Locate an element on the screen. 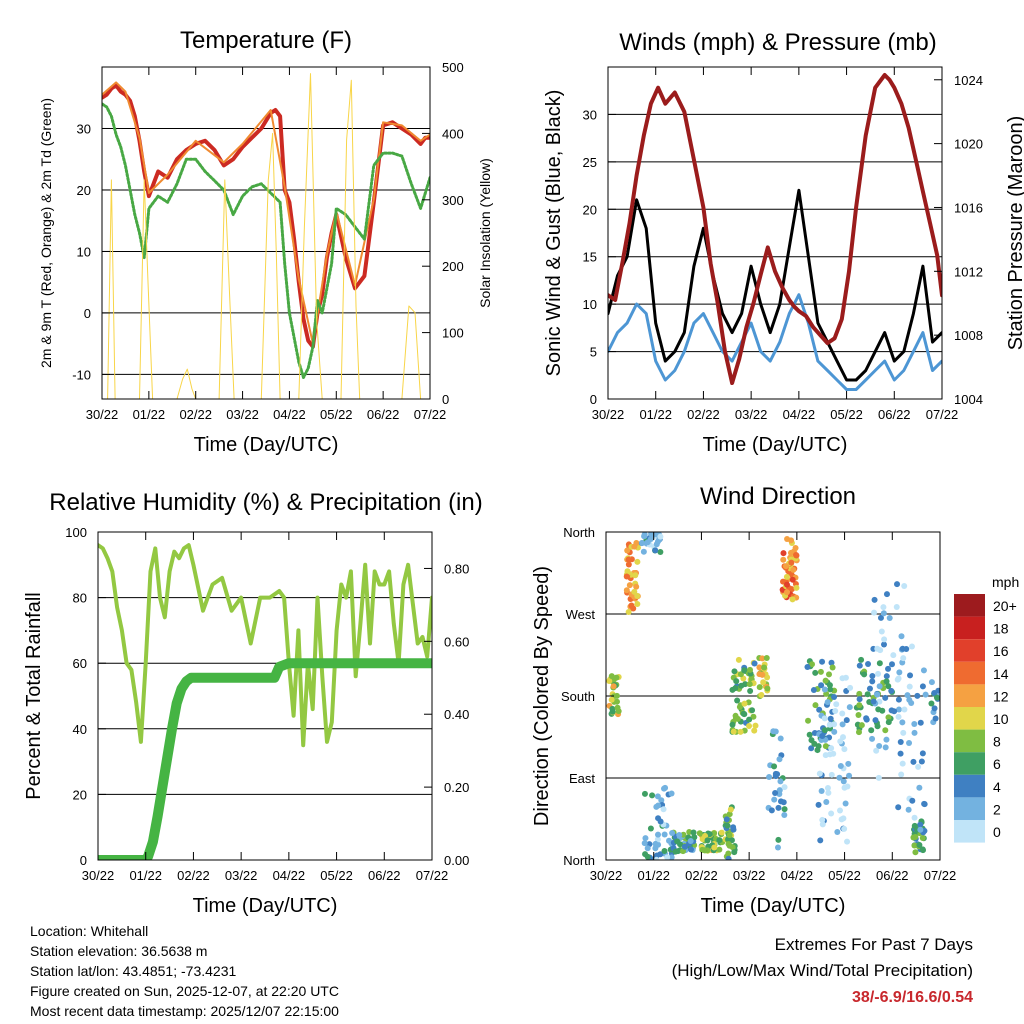  temperature-xtick-label: 30/22 is located at coordinates (102, 414).